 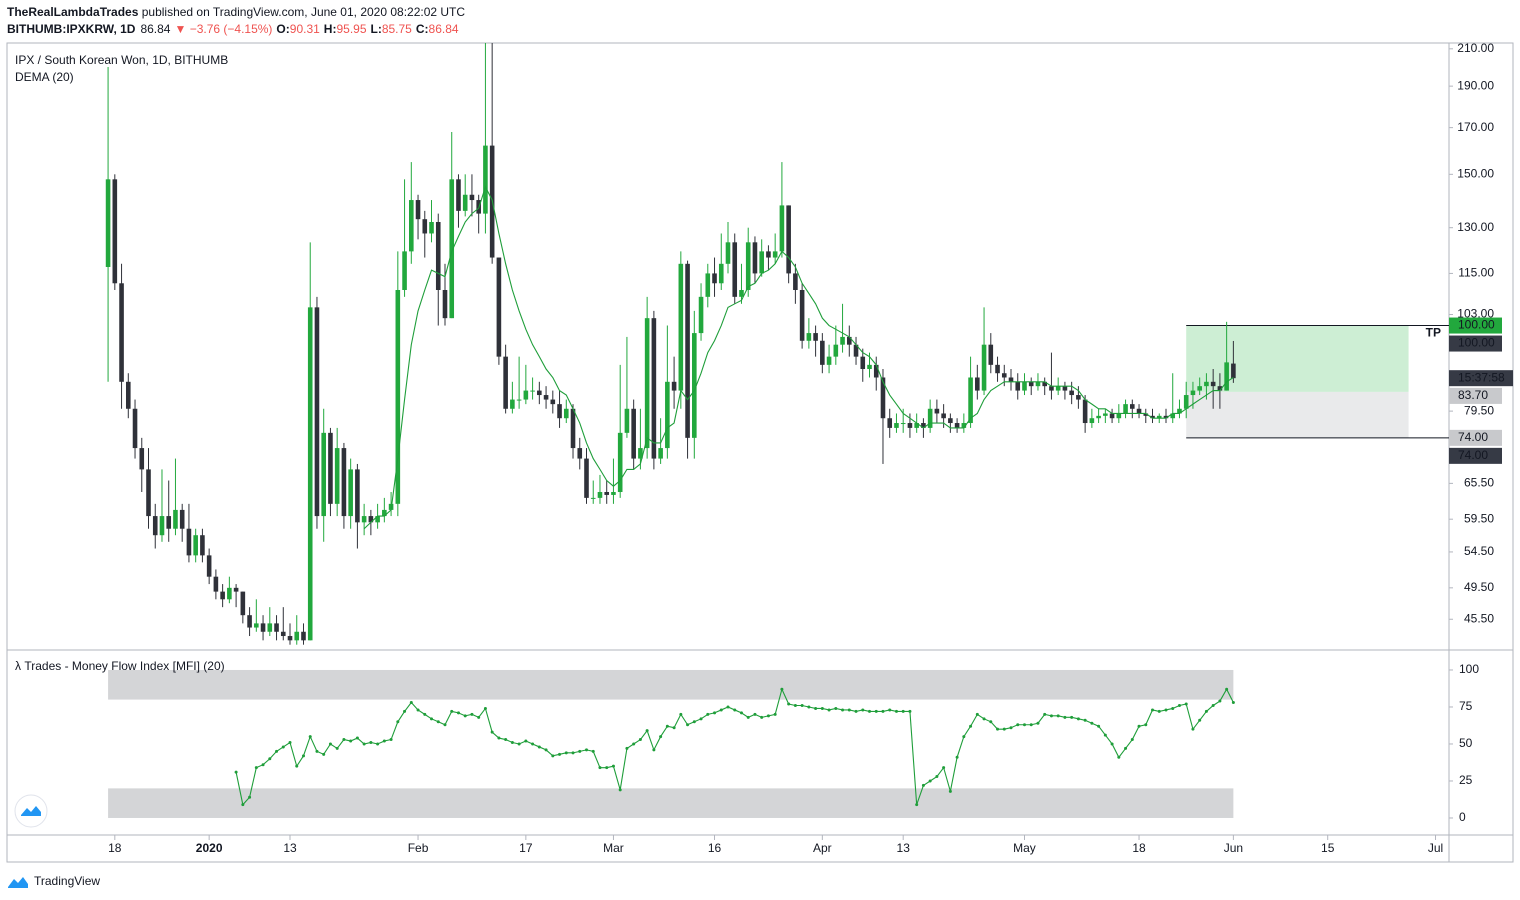 What do you see at coordinates (904, 848) in the screenshot?
I see `x-tick-label: 13` at bounding box center [904, 848].